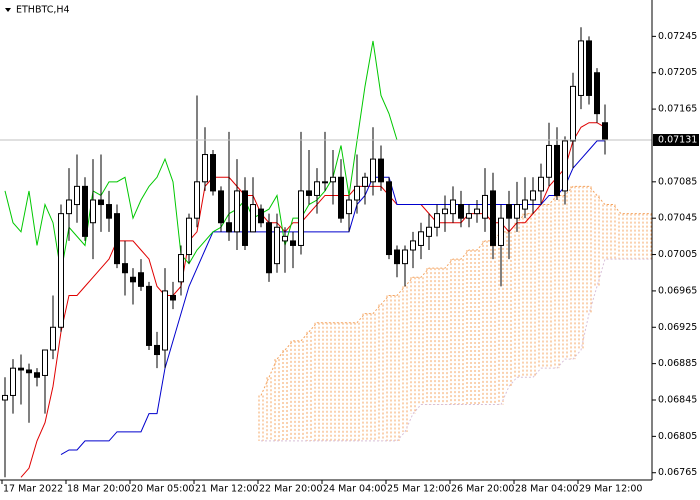 This screenshot has width=700, height=500. I want to click on x-tick-label: 24 Mar 04:00, so click(354, 489).